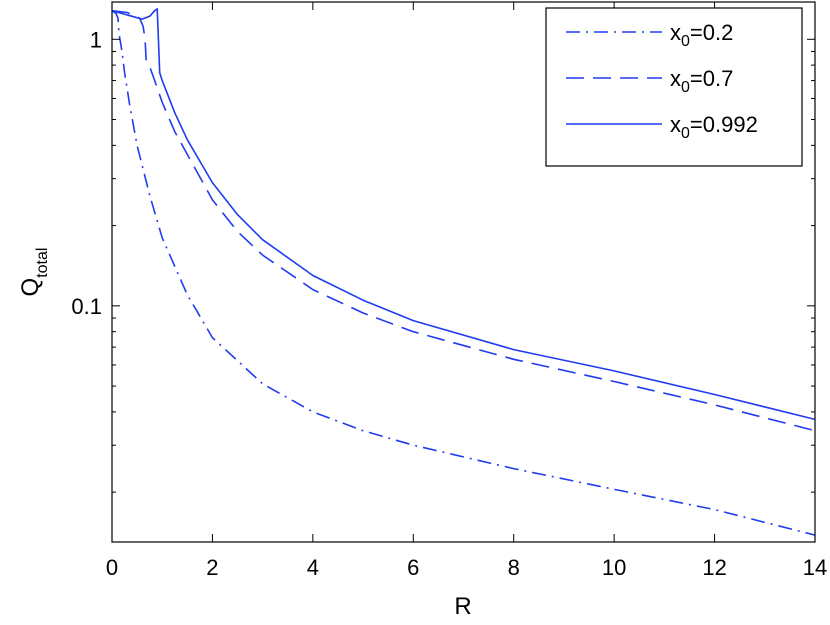  Describe the element at coordinates (413, 567) in the screenshot. I see `x-tick-label: 6` at that location.